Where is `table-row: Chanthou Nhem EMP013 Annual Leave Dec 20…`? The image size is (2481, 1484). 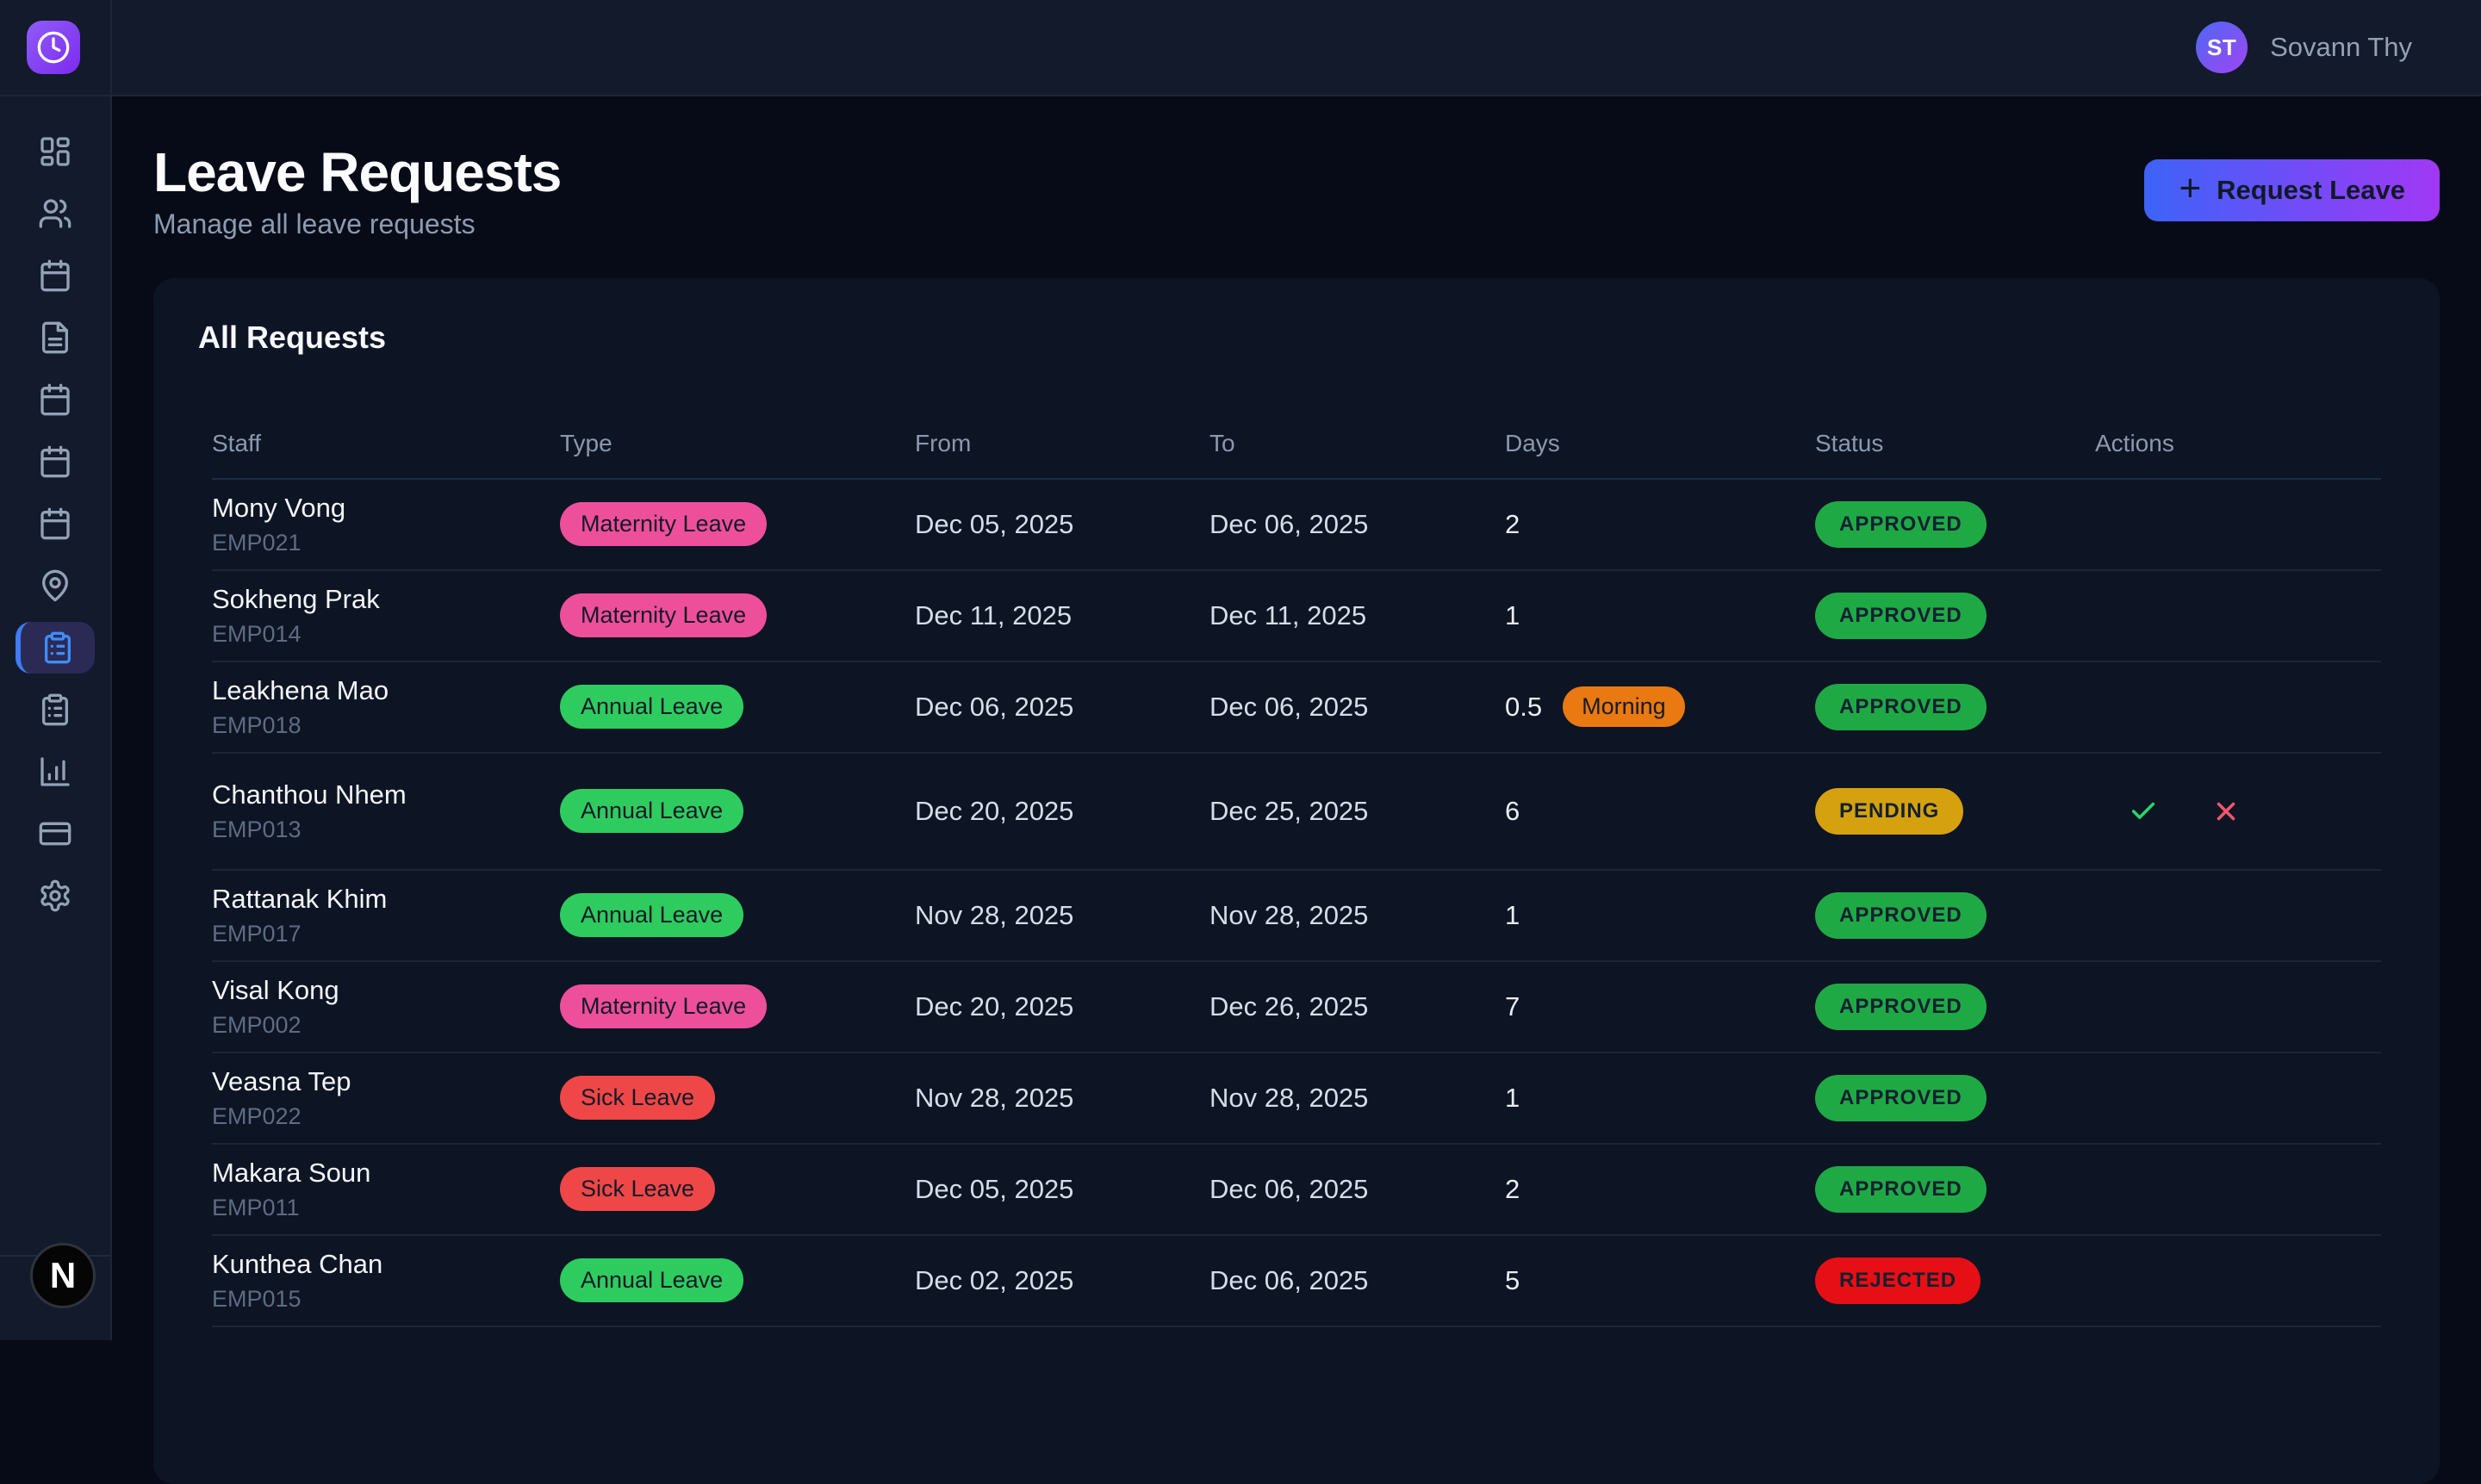
table-row: Chanthou Nhem EMP013 Annual Leave Dec 20… is located at coordinates (1297, 812).